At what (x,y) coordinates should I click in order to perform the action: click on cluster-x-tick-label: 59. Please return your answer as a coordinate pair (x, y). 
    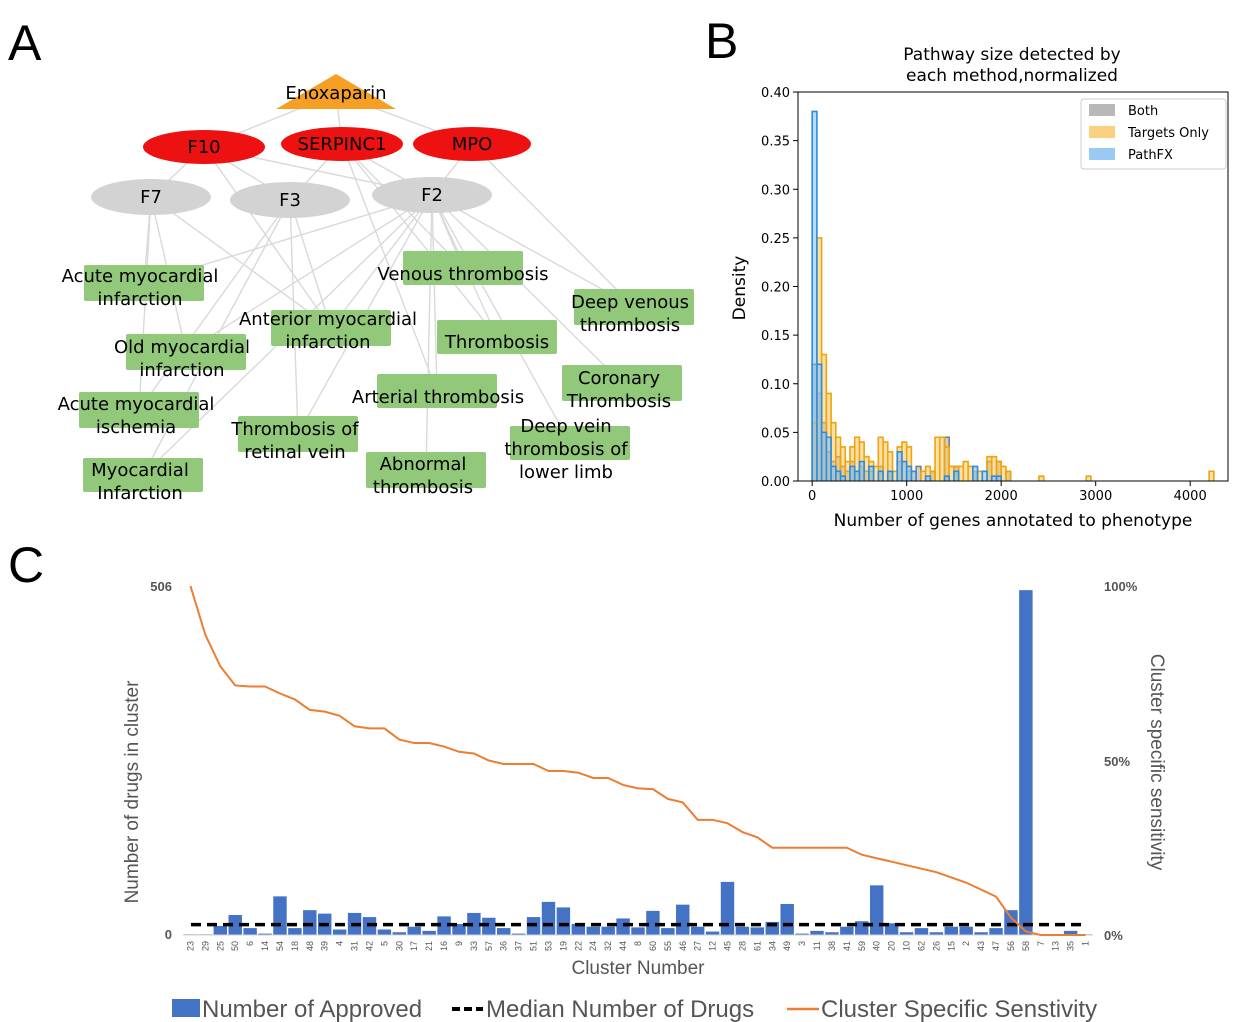
    Looking at the image, I should click on (862, 946).